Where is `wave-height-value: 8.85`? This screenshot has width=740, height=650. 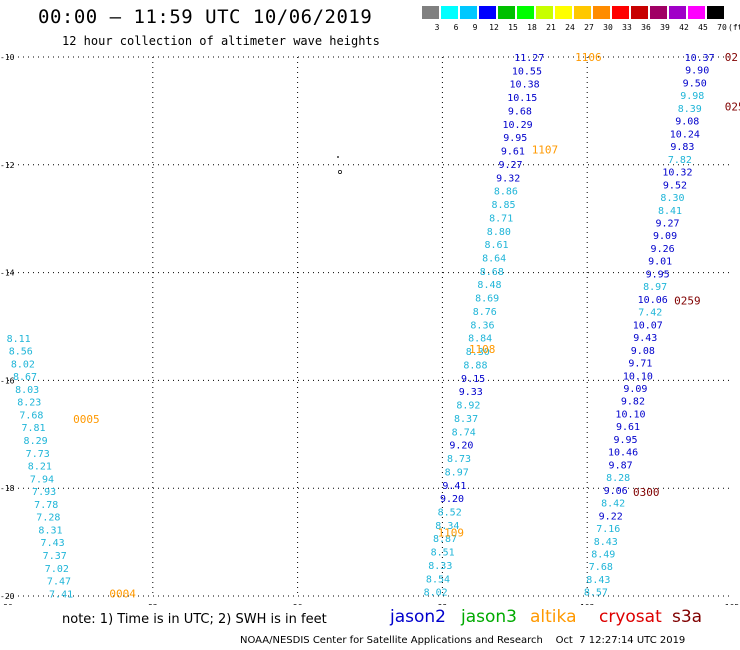 wave-height-value: 8.85 is located at coordinates (503, 205).